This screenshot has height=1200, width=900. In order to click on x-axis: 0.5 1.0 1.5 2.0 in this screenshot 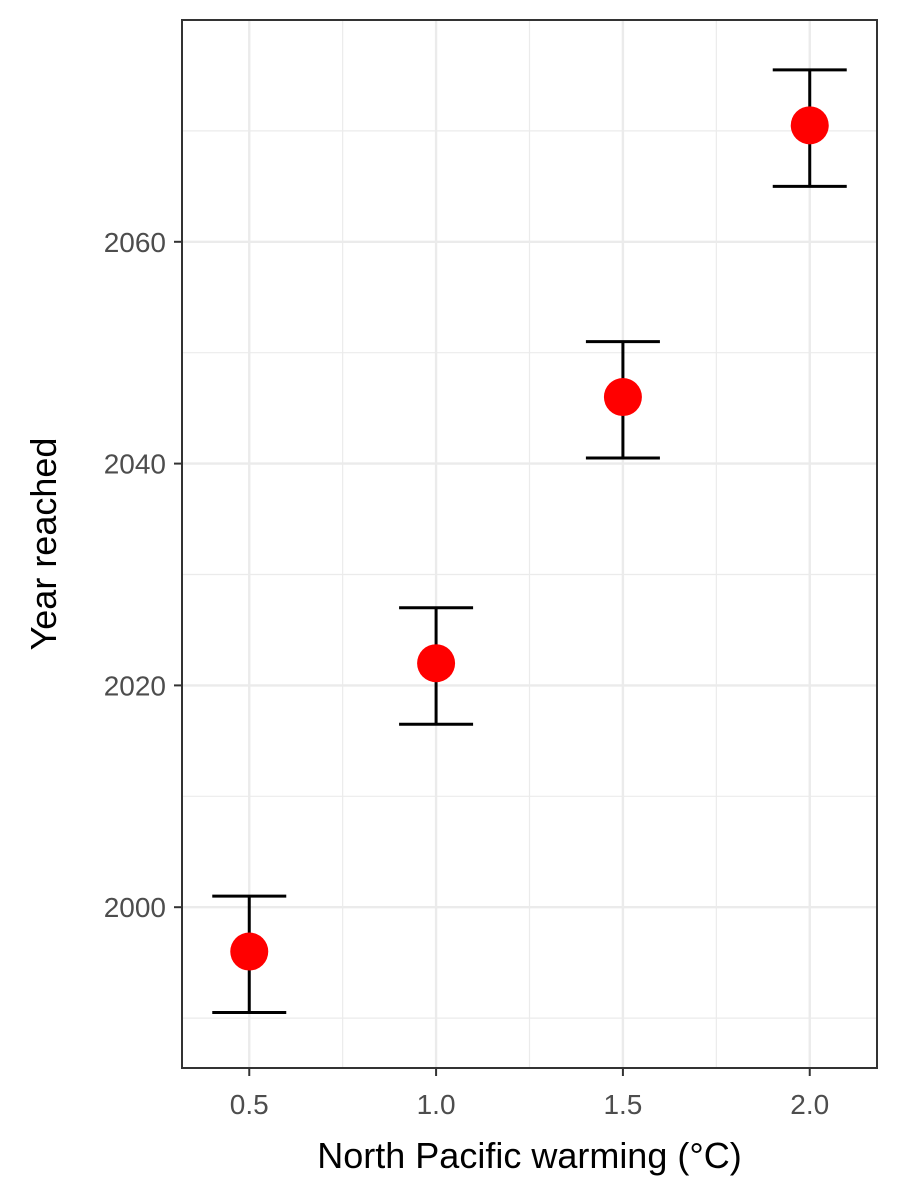, I will do `click(529, 1094)`.